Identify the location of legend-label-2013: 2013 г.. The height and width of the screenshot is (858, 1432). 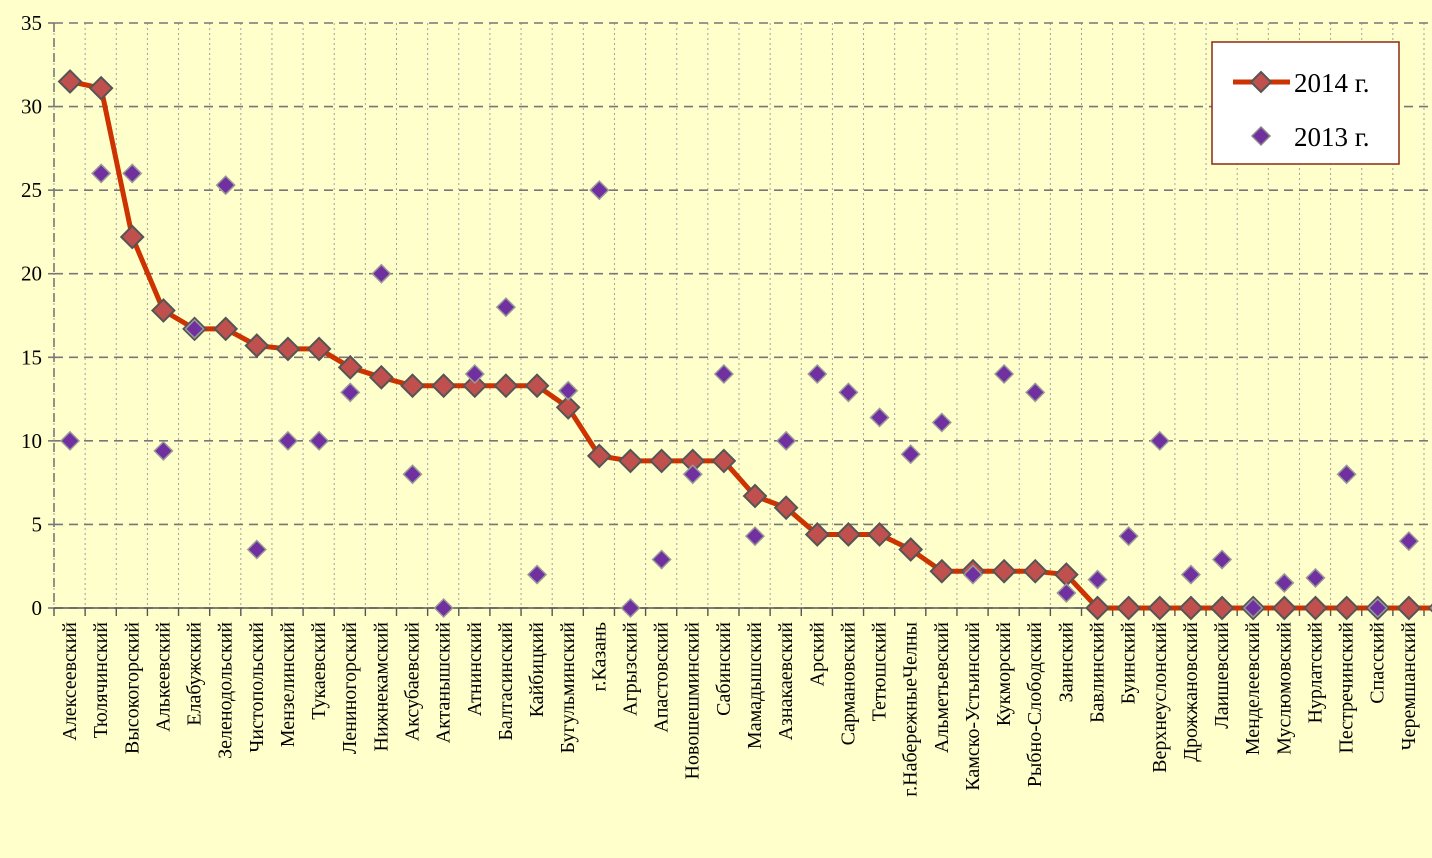
(1332, 137).